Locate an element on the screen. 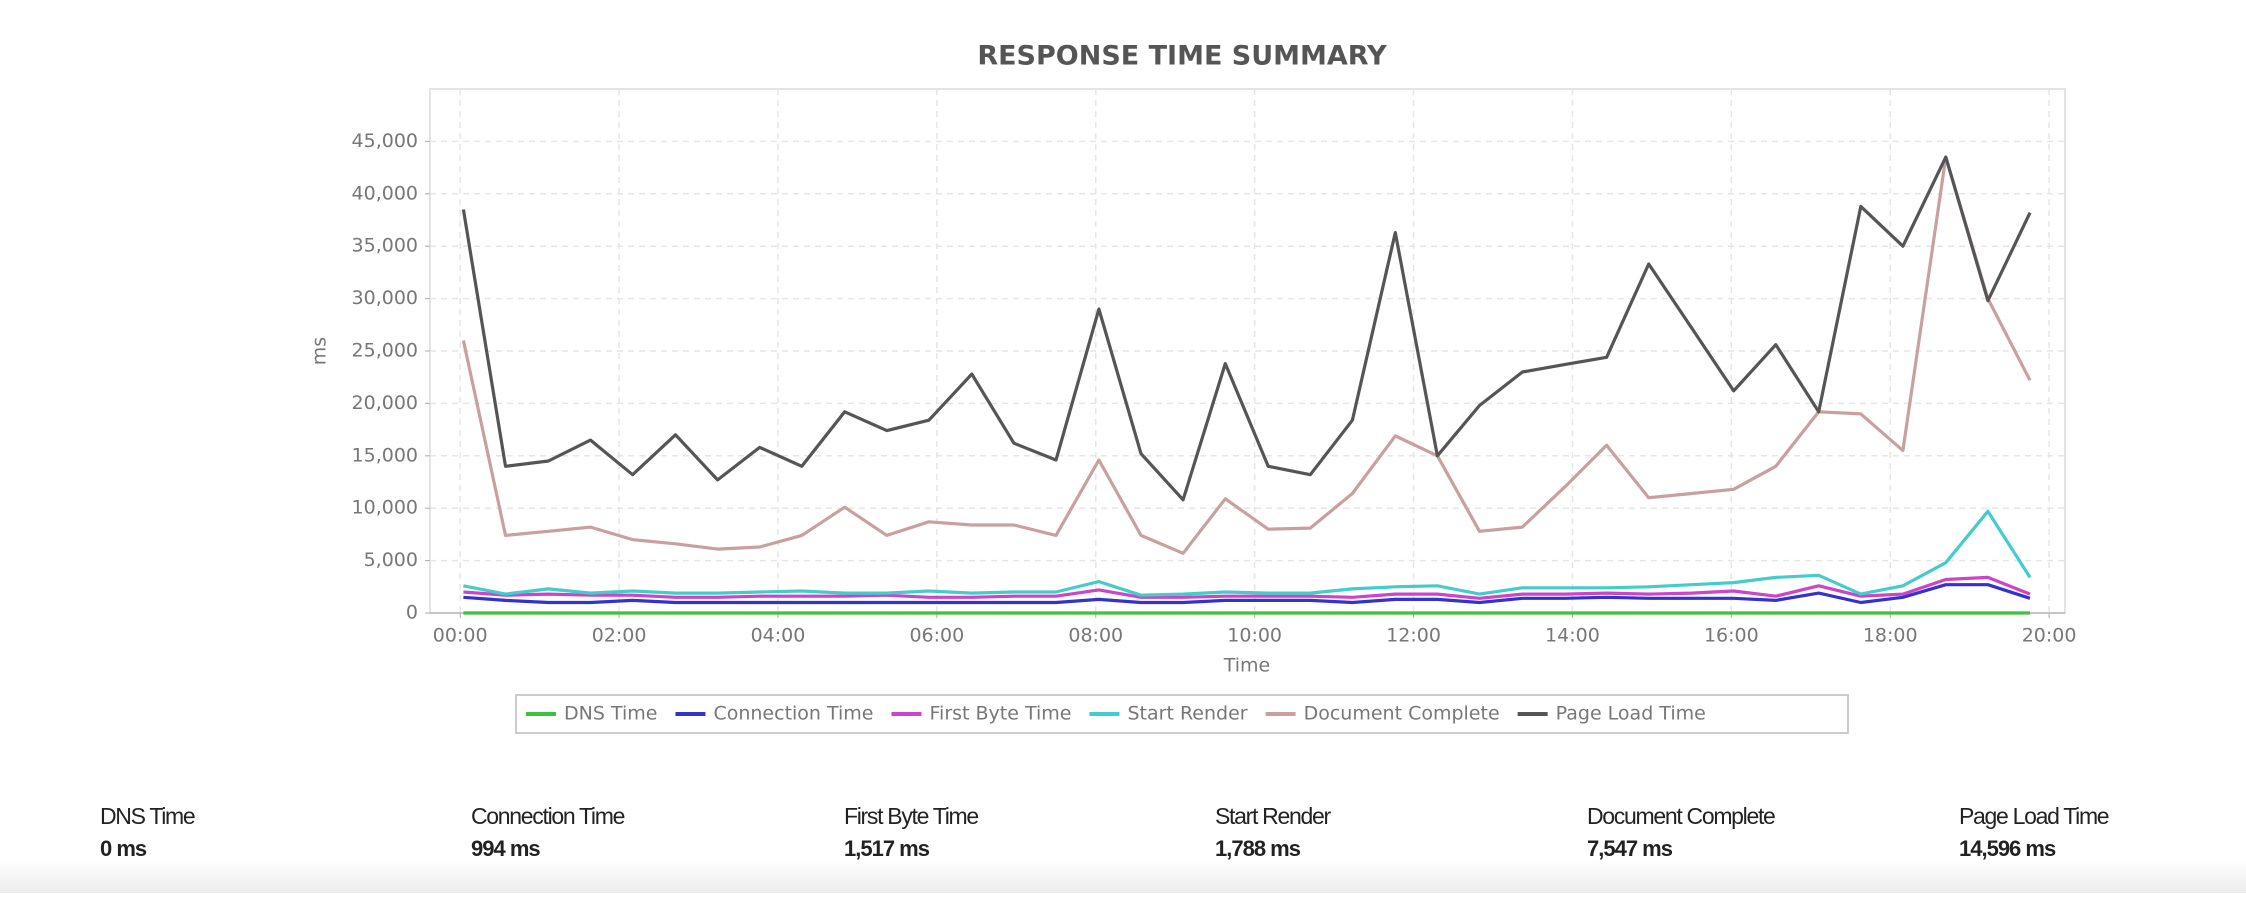 Image resolution: width=2246 pixels, height=897 pixels. legend-box is located at coordinates (1182, 714).